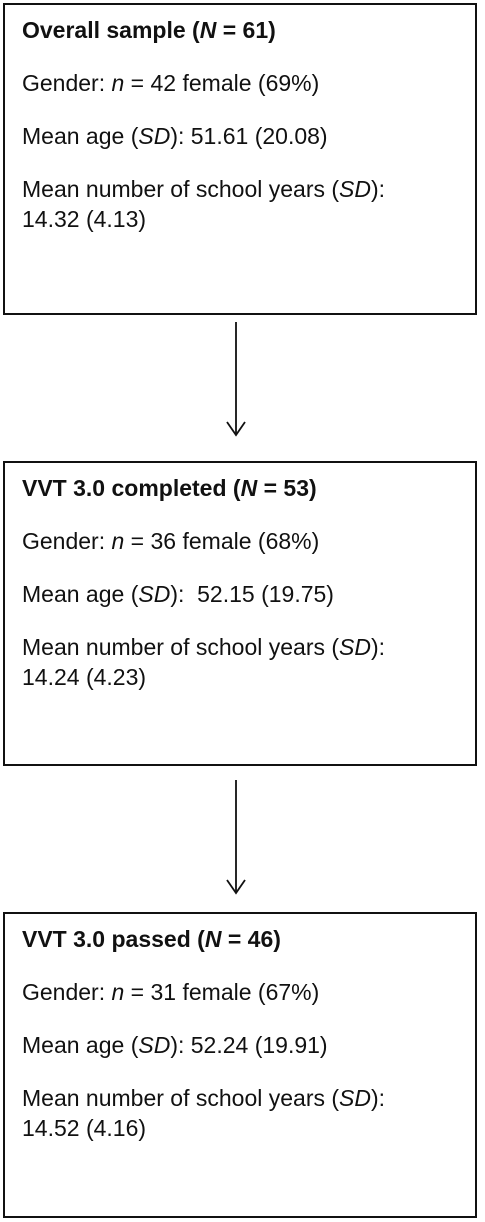 Image resolution: width=485 pixels, height=1222 pixels. What do you see at coordinates (175, 1045) in the screenshot?
I see `passed-age-line: Mean age (SD): 52.24 (19.91)` at bounding box center [175, 1045].